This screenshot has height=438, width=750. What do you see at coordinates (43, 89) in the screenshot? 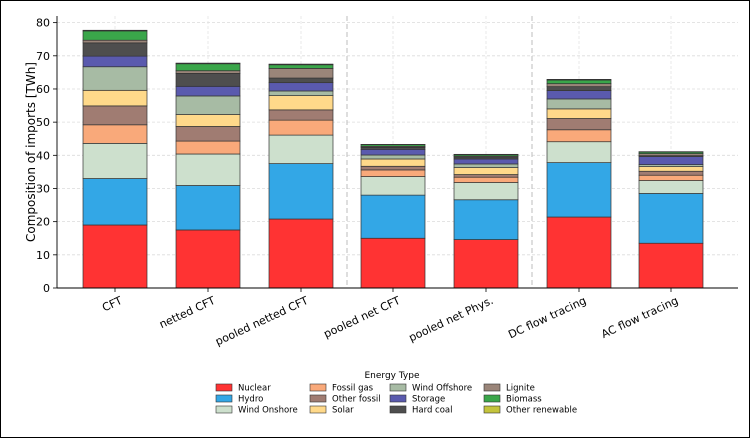
I see `y-tick-label: 60` at bounding box center [43, 89].